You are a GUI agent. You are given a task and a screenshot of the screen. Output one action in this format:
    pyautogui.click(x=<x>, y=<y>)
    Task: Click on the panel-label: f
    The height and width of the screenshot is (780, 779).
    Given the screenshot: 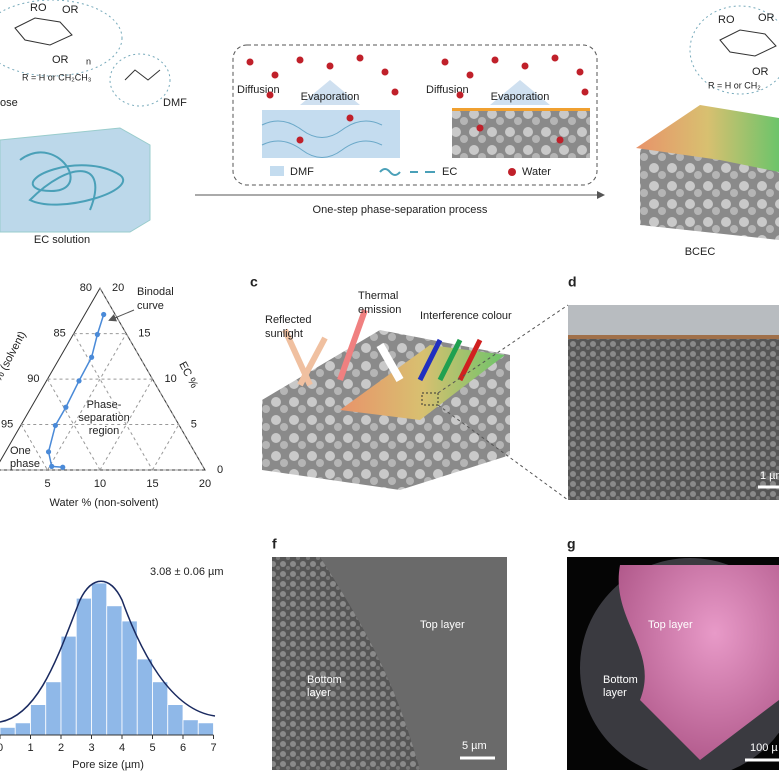 What is the action you would take?
    pyautogui.click(x=274, y=544)
    